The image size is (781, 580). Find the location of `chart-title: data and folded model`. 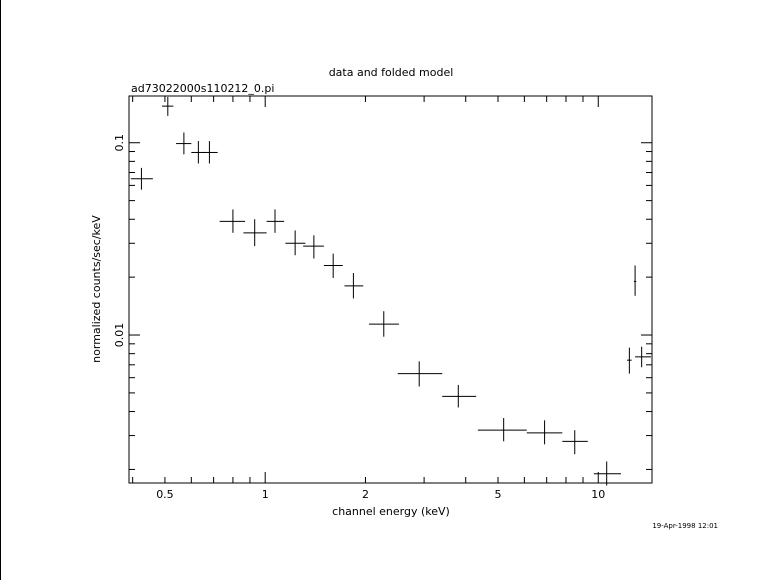

chart-title: data and folded model is located at coordinates (391, 72).